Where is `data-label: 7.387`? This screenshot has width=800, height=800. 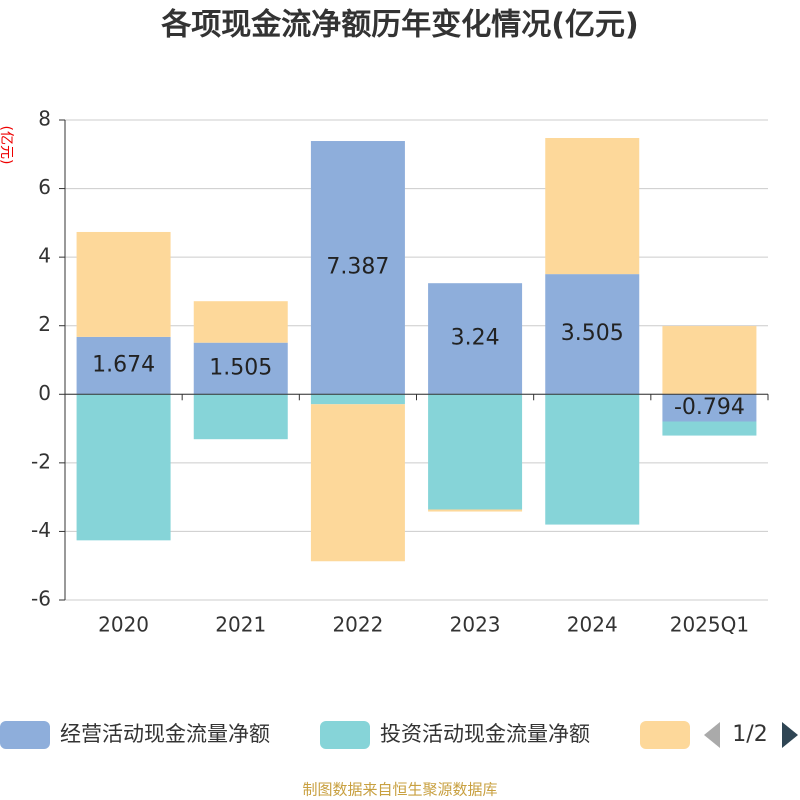
data-label: 7.387 is located at coordinates (357, 267).